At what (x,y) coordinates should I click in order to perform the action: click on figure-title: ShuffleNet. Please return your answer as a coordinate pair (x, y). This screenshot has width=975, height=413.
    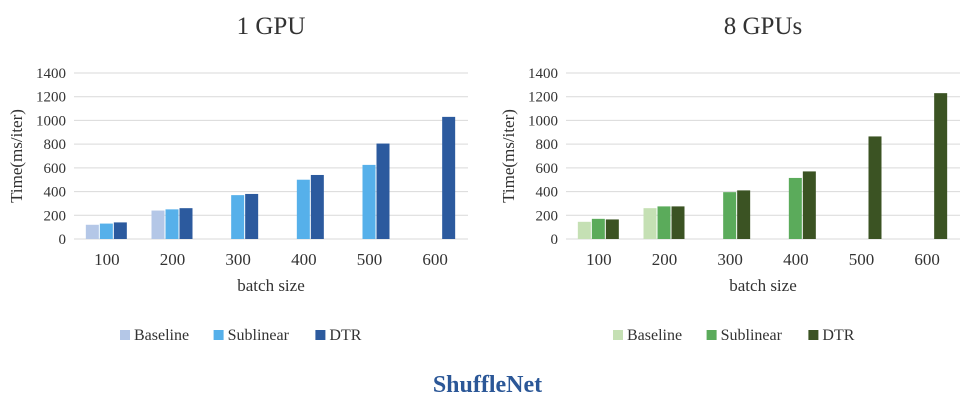
    Looking at the image, I should click on (487, 385).